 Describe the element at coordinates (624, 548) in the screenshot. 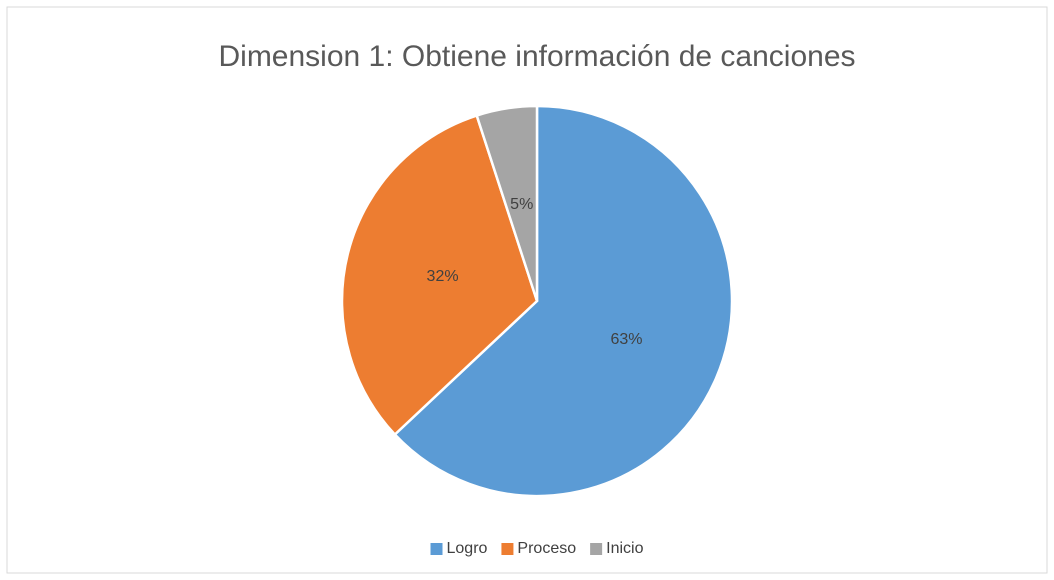

I see `legend-label: Inicio` at that location.